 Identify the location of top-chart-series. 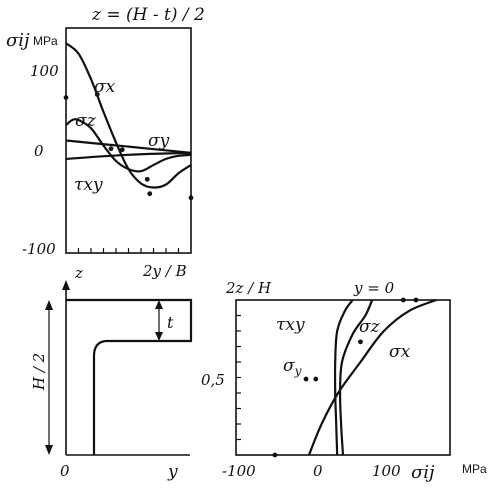
(128, 115).